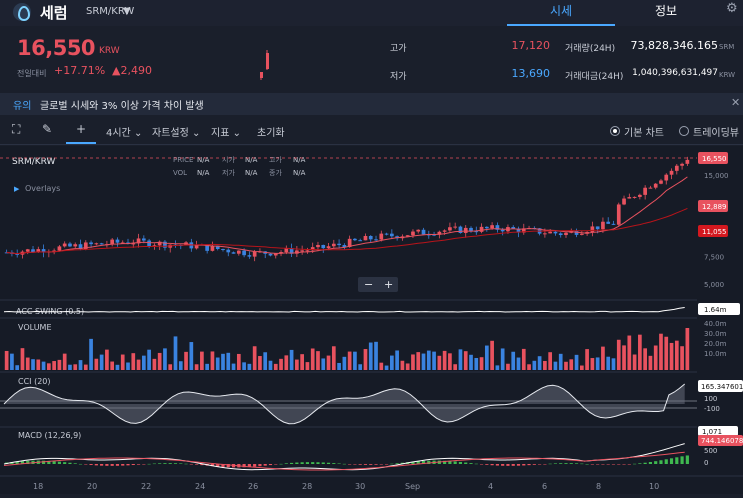 This screenshot has height=498, width=743. What do you see at coordinates (176, 133) in the screenshot?
I see `chart-settings-button: 자트설정 ⌄` at bounding box center [176, 133].